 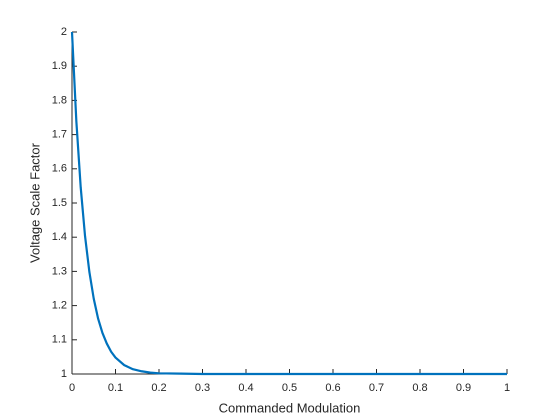 I want to click on y-axis-label: Voltage Scale Factor, so click(x=34, y=202).